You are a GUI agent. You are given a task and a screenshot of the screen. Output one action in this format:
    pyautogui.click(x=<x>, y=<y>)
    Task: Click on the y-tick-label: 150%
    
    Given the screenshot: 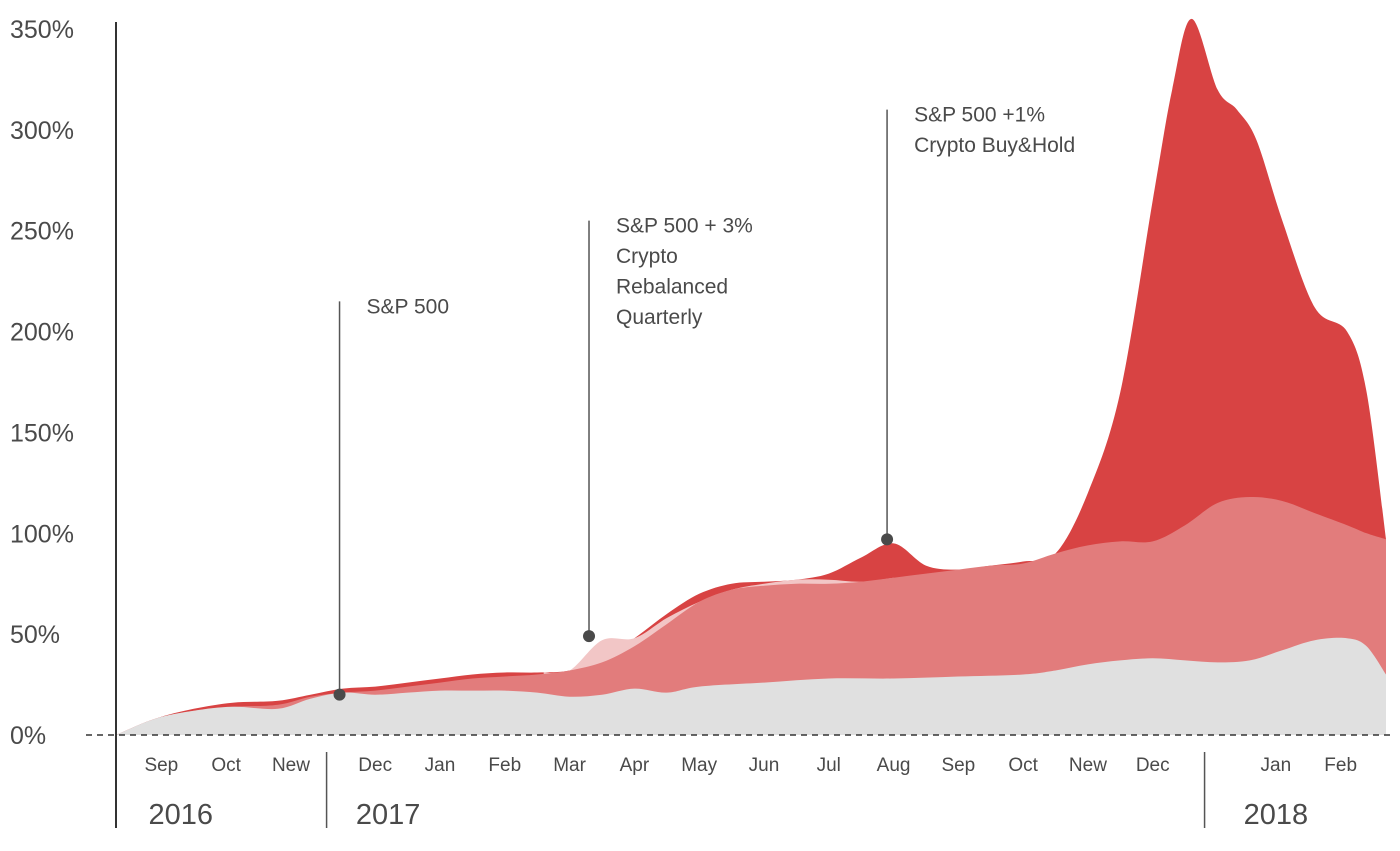 What is the action you would take?
    pyautogui.click(x=42, y=433)
    